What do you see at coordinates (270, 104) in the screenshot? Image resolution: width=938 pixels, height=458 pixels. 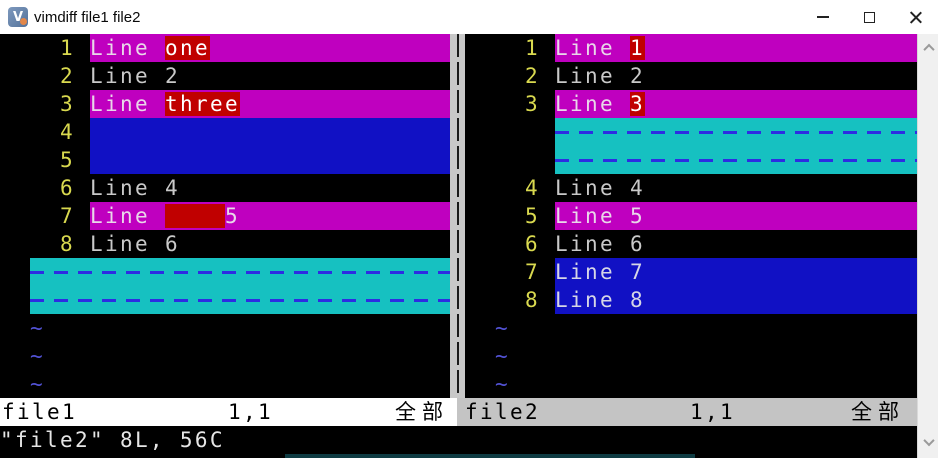 I see `line-text: Line three` at bounding box center [270, 104].